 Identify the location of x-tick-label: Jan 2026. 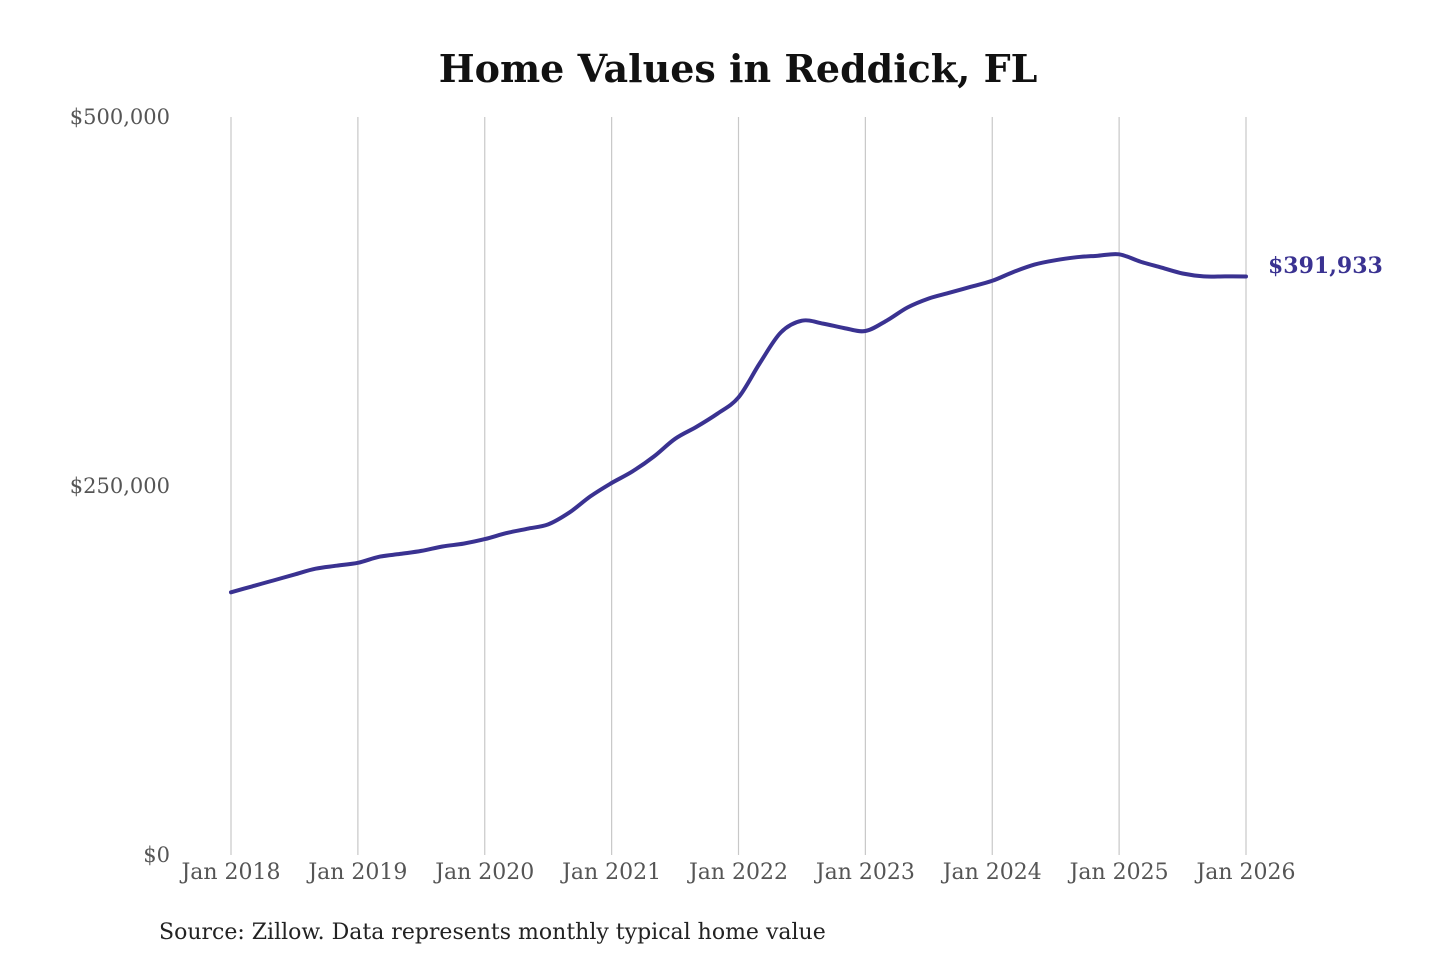
(1244, 872).